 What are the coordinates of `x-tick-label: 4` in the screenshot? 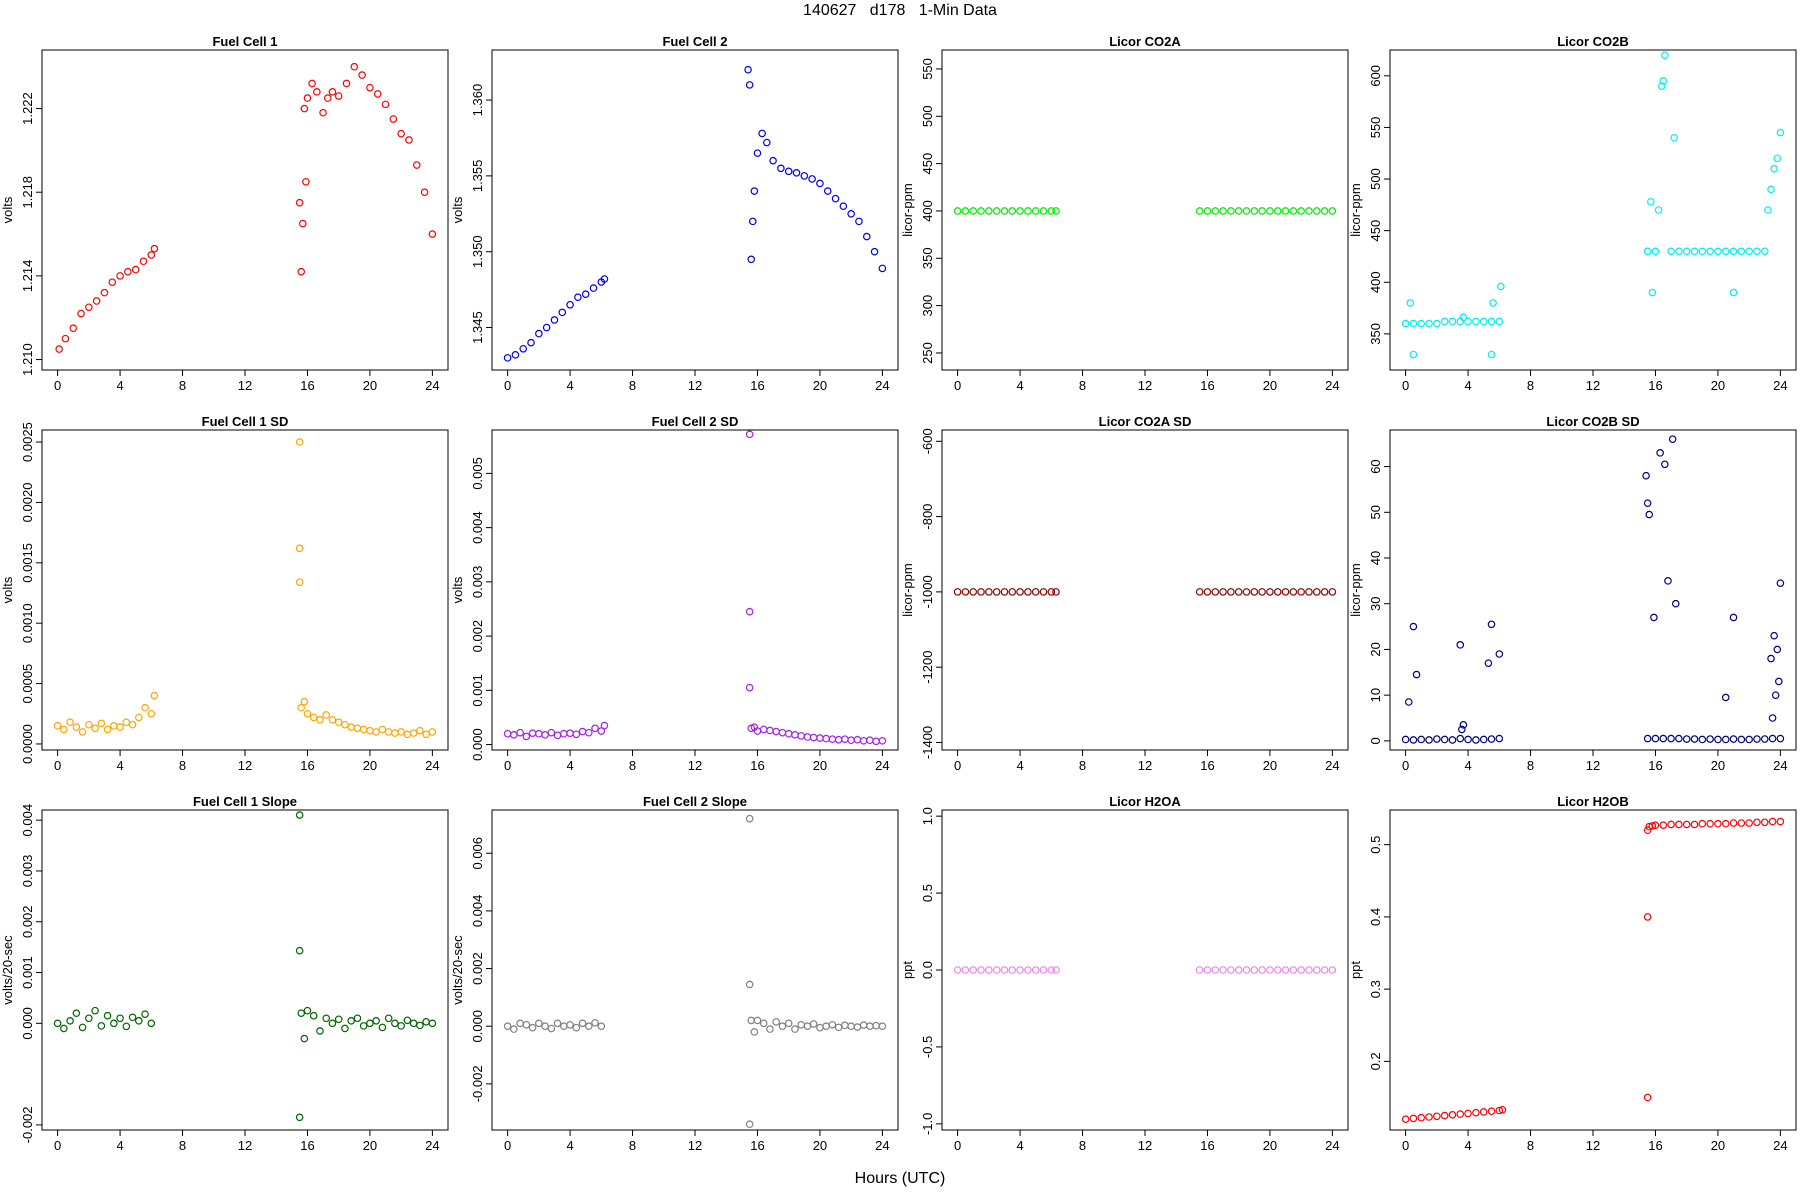 It's located at (1467, 765).